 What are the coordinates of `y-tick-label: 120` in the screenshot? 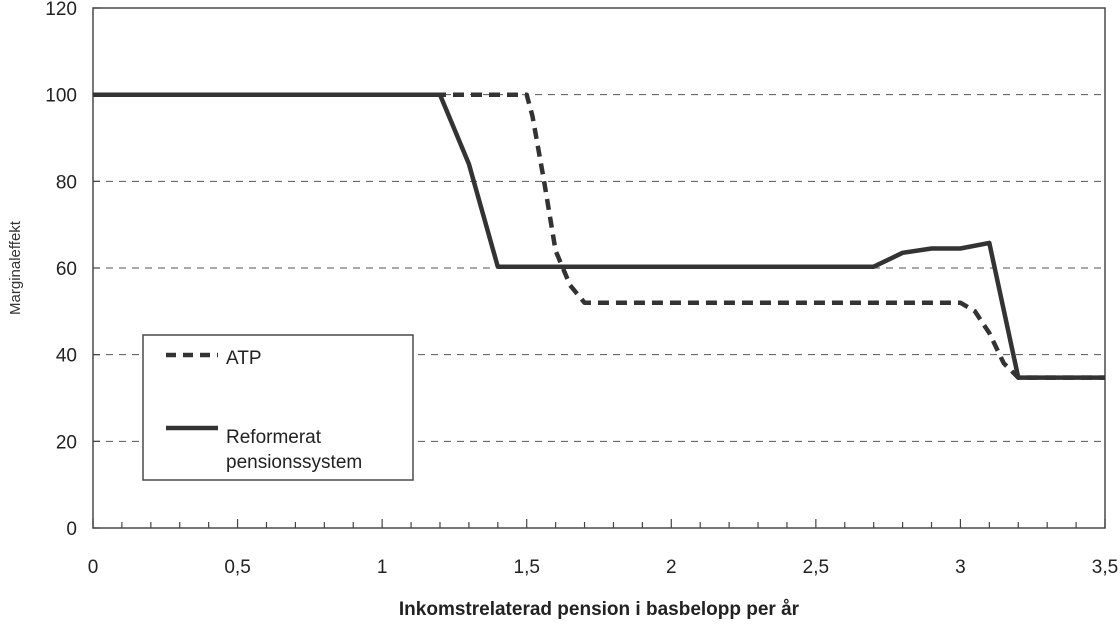 It's located at (61, 10).